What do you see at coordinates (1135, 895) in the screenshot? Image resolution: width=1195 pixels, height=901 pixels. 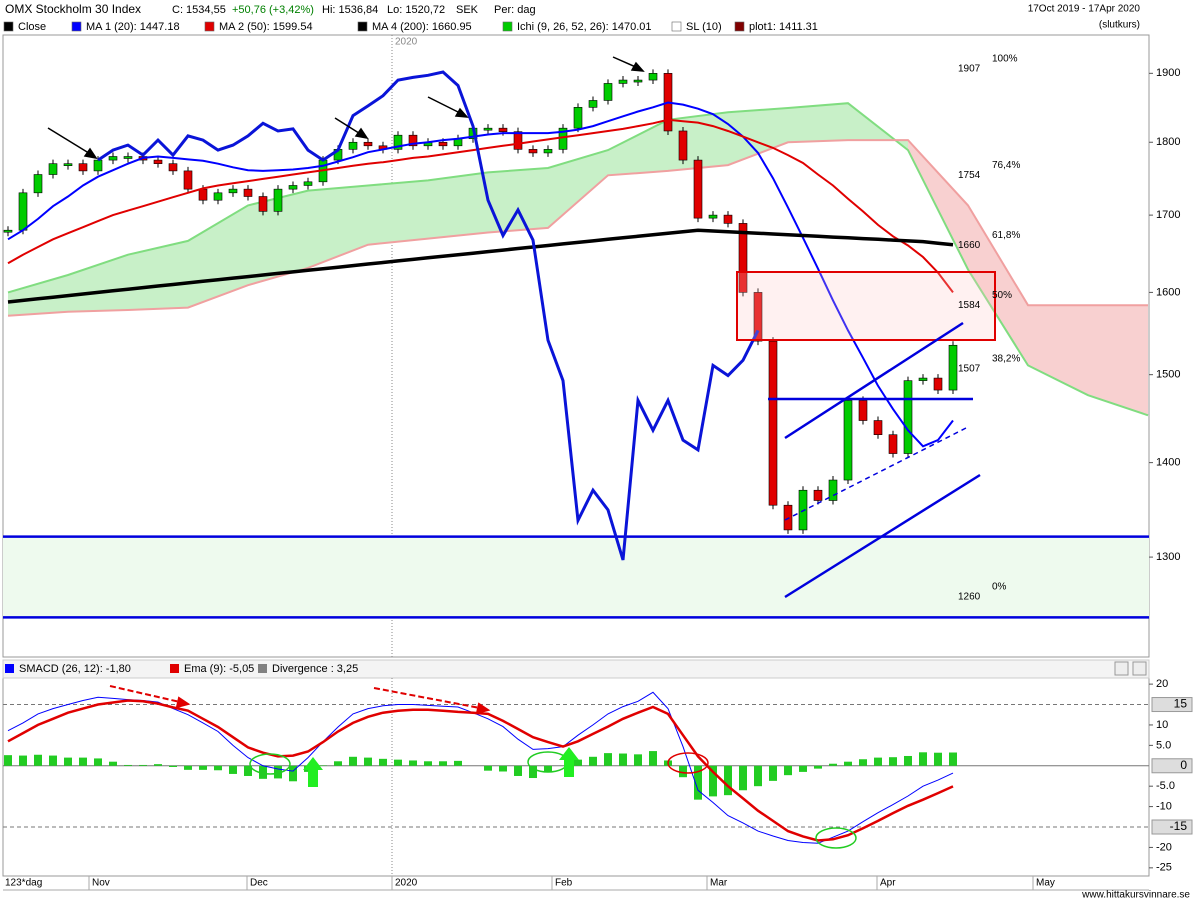 I see `footer: www.hittakursvinnare.se` at bounding box center [1135, 895].